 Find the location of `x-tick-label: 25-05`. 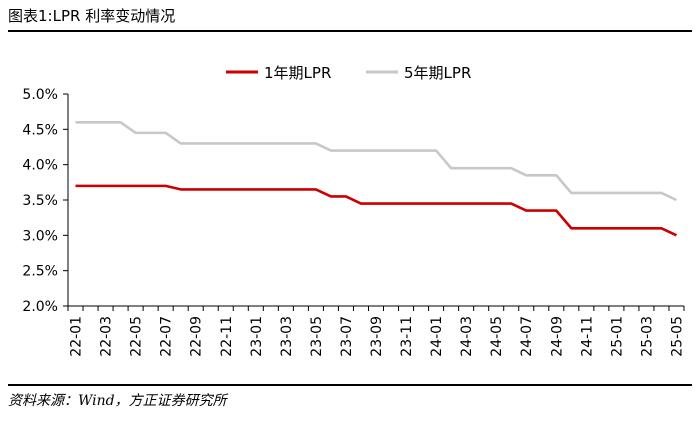

x-tick-label: 25-05 is located at coordinates (677, 336).